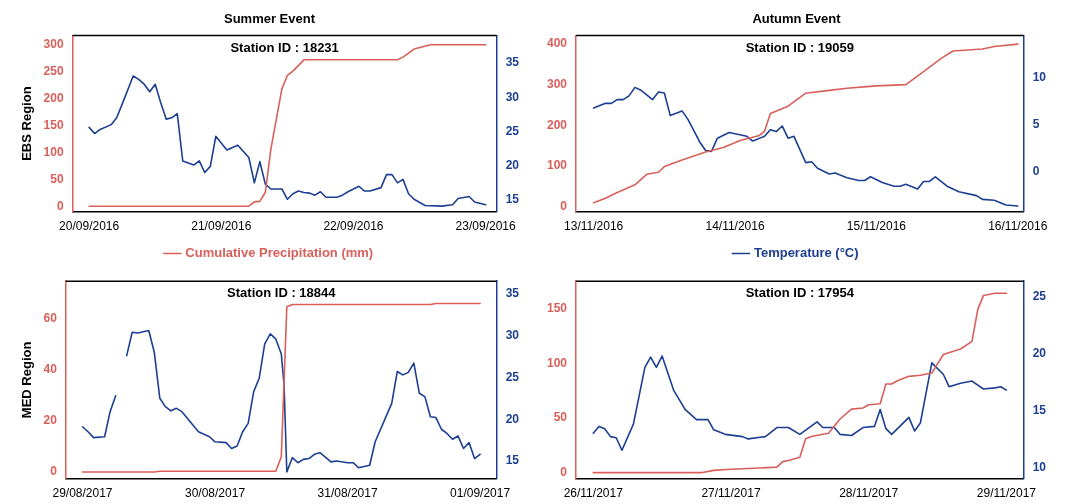 This screenshot has width=1070, height=504. What do you see at coordinates (53, 70) in the screenshot?
I see `y-tick-label: 250` at bounding box center [53, 70].